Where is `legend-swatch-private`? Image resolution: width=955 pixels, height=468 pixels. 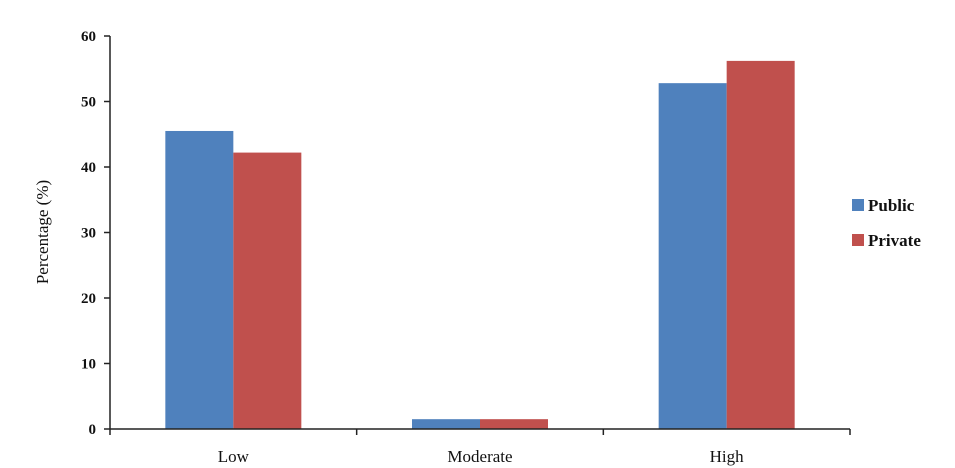
legend-swatch-private is located at coordinates (858, 240).